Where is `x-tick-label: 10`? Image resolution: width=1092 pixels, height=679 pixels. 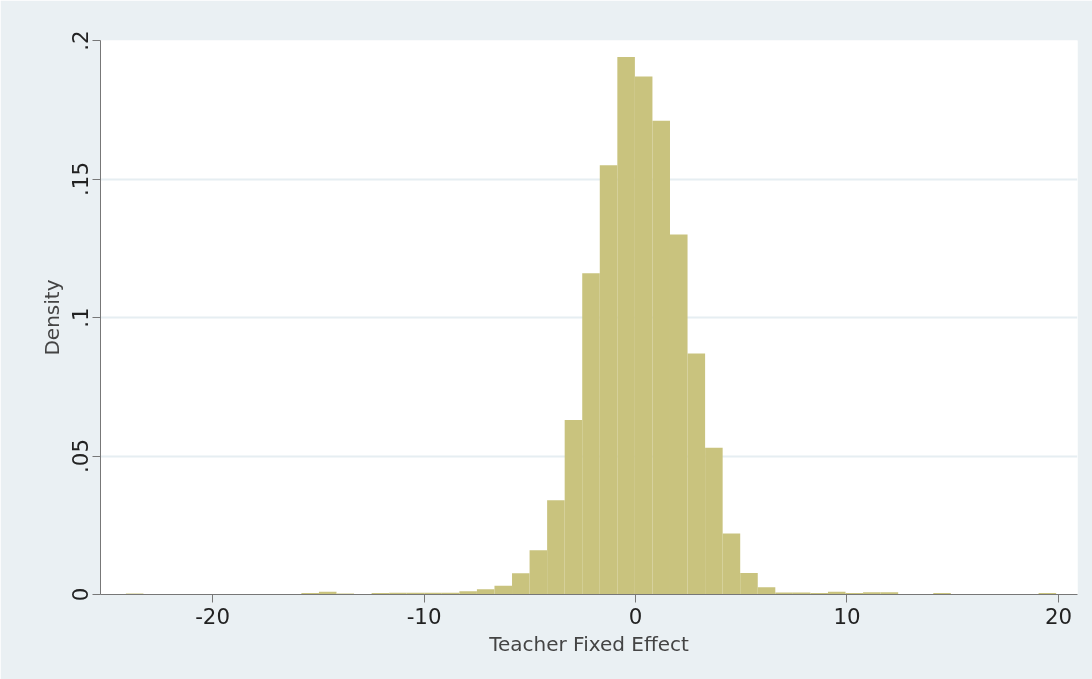
x-tick-label: 10 is located at coordinates (847, 616).